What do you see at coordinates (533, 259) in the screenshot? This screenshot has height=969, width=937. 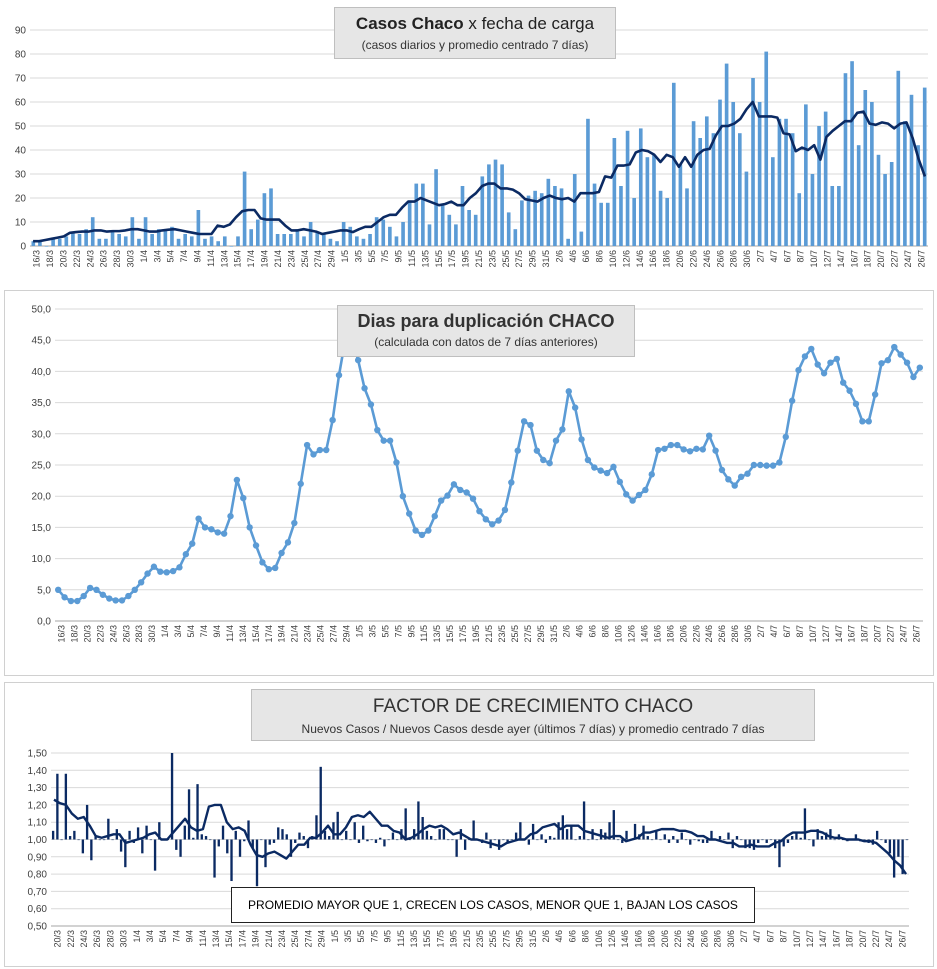 I see `x-tick-label: 29/5` at bounding box center [533, 259].